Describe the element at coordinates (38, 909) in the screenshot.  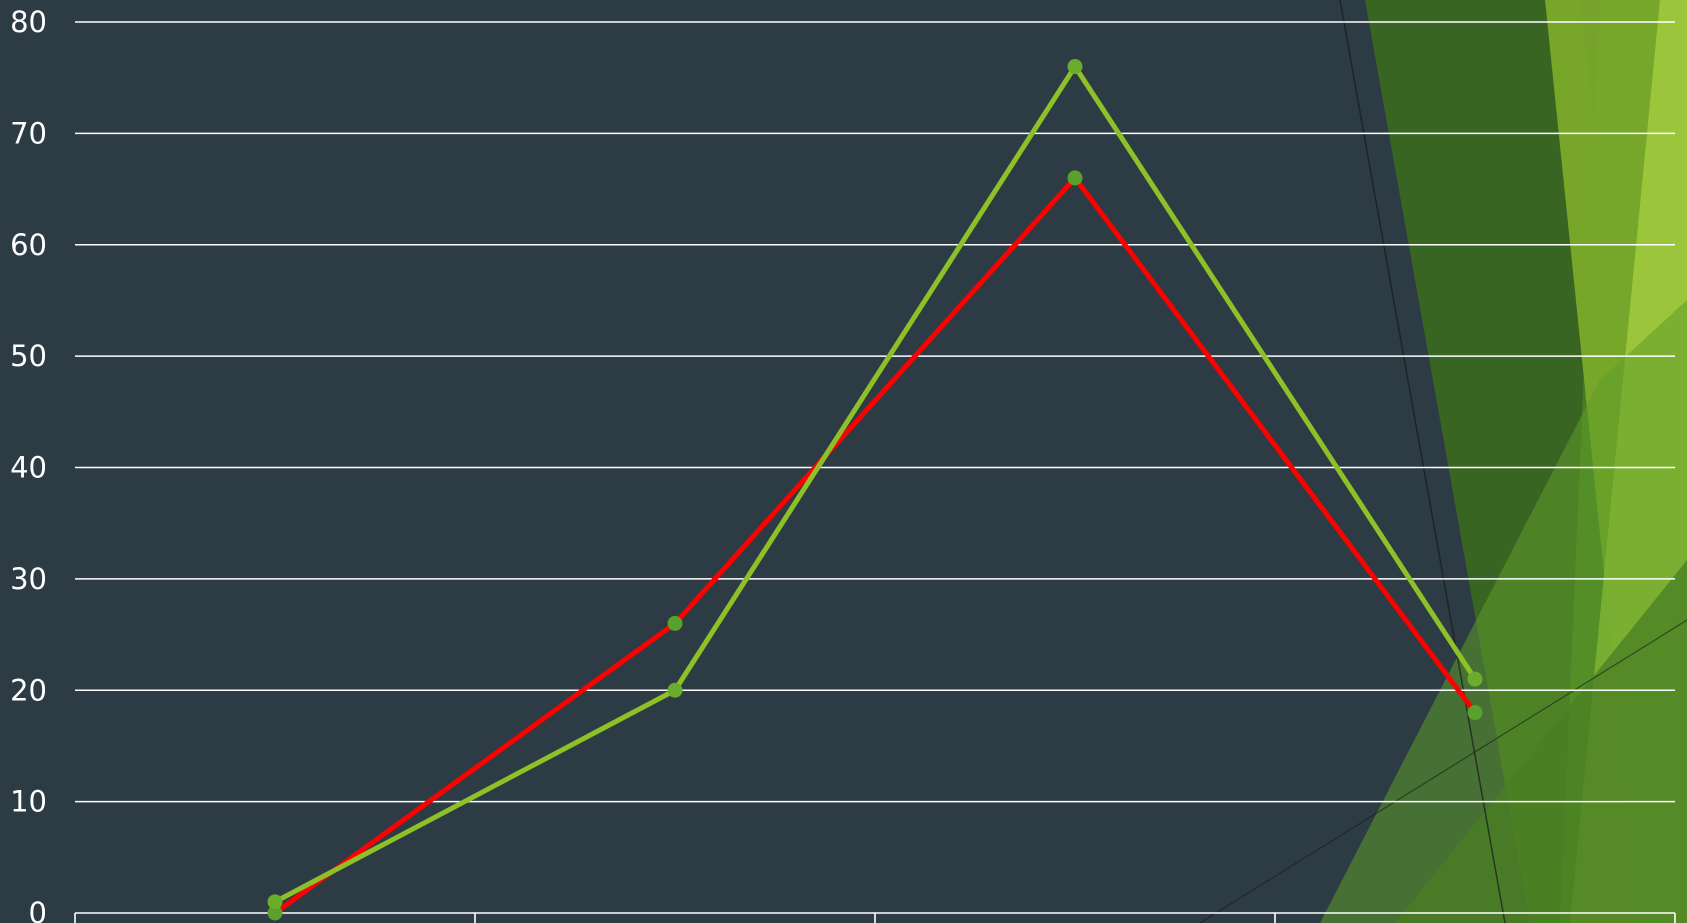
I see `y-tick-label: 0` at that location.